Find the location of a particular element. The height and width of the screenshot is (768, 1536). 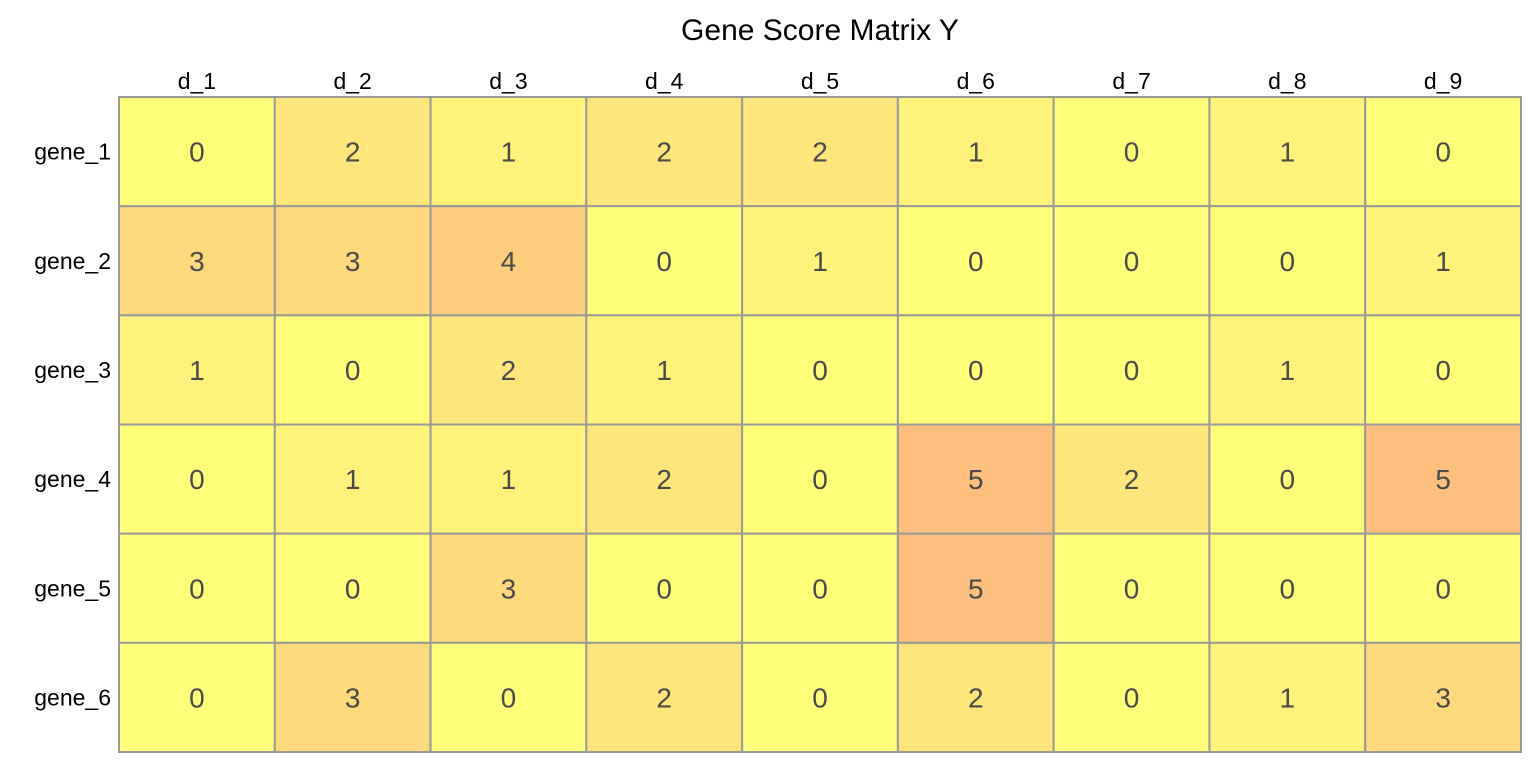

column-label-d_5: d_5 is located at coordinates (820, 81).